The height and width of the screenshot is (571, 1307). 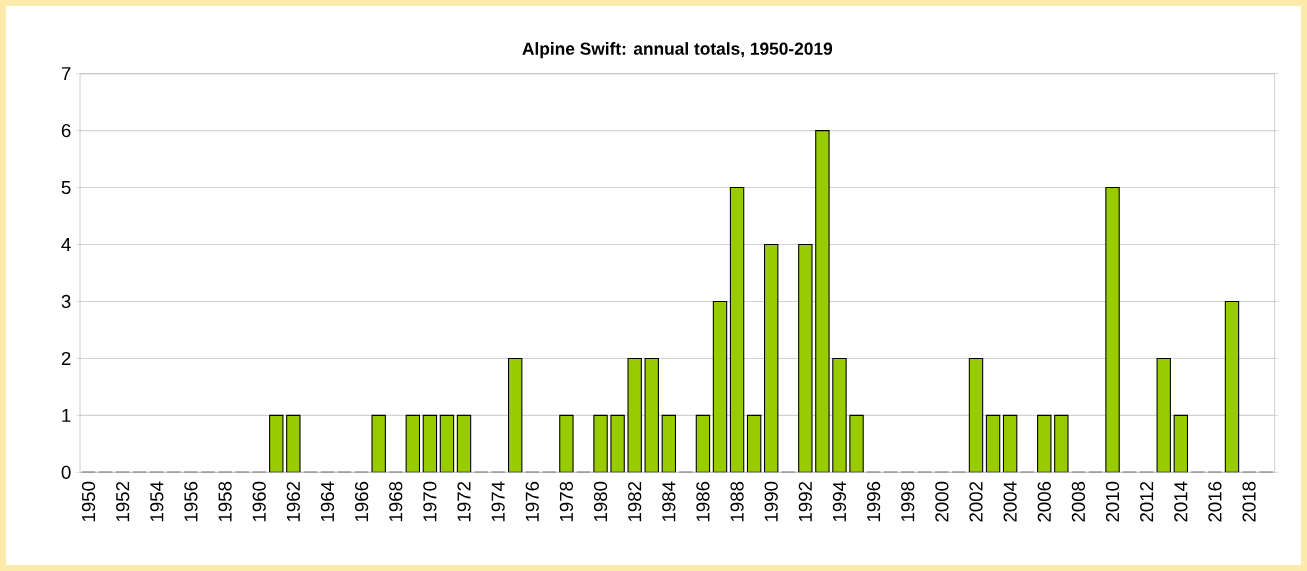 I want to click on x-tick-label: 2012, so click(x=1147, y=501).